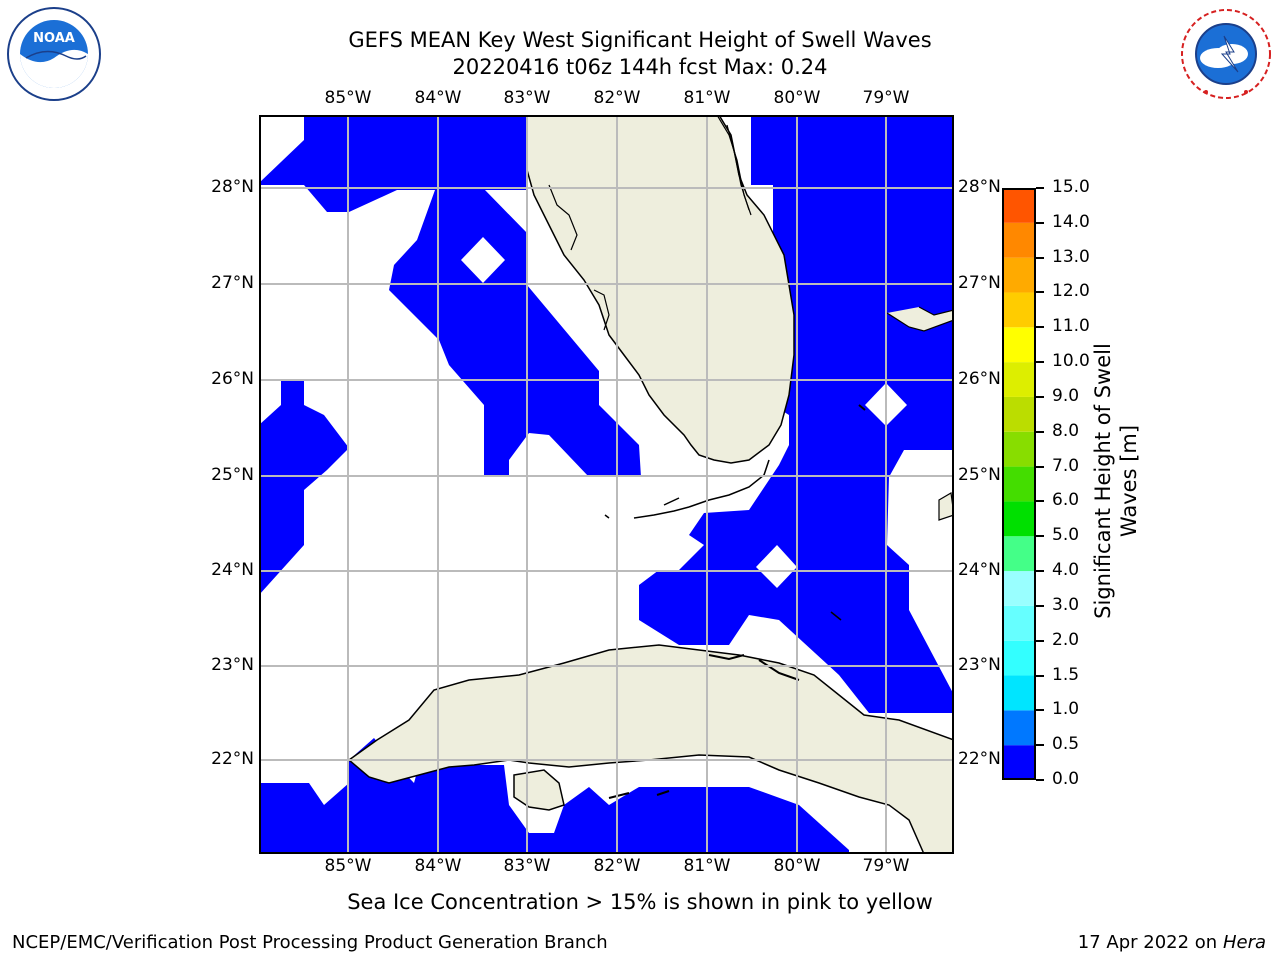 This screenshot has width=1280, height=960. Describe the element at coordinates (1071, 187) in the screenshot. I see `colorbar-tick-label: 15.0` at that location.